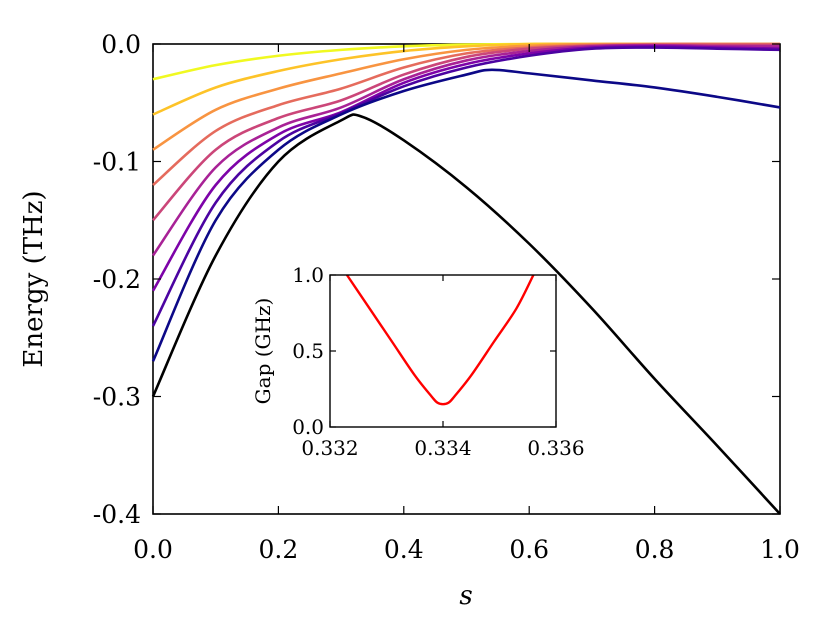 This screenshot has width=830, height=623. What do you see at coordinates (442, 448) in the screenshot?
I see `x-tick-label: 0.334` at bounding box center [442, 448].